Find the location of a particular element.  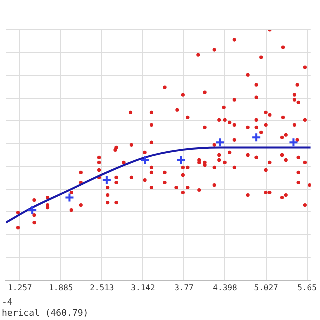

x-tick-label: 2.513 is located at coordinates (102, 287).